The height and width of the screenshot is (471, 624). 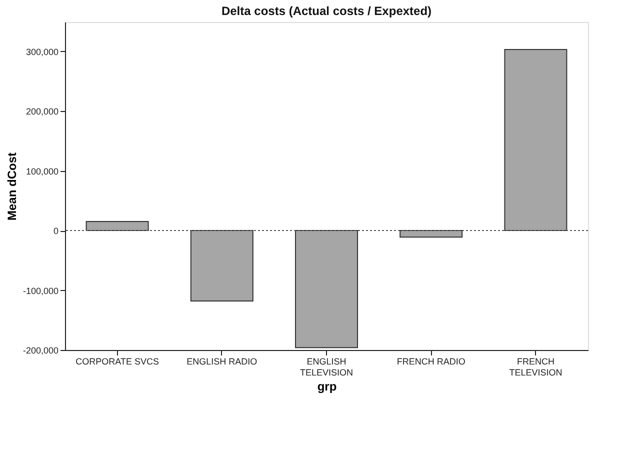 What do you see at coordinates (222, 361) in the screenshot?
I see `x-tick-label: ENGLISH RADIO` at bounding box center [222, 361].